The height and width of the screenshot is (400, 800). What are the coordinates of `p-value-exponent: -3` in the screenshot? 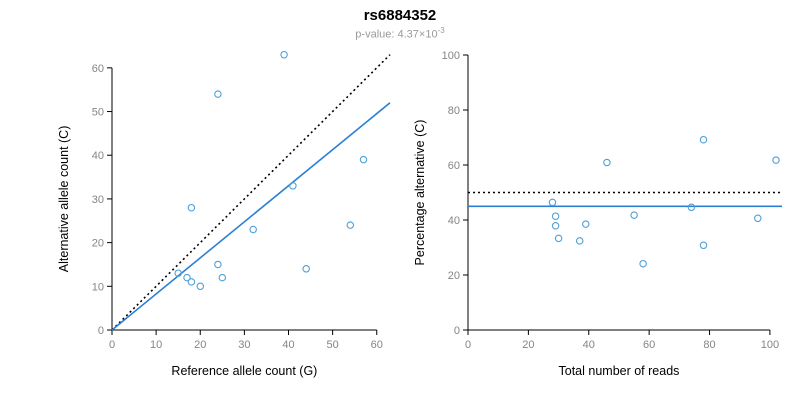 It's located at (441, 30).